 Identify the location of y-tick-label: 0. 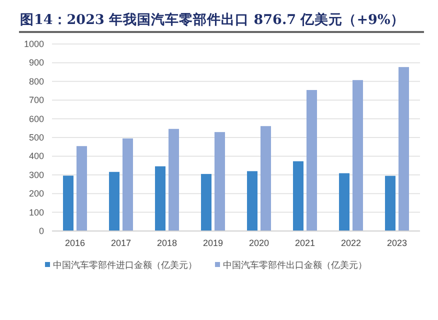
(41, 231).